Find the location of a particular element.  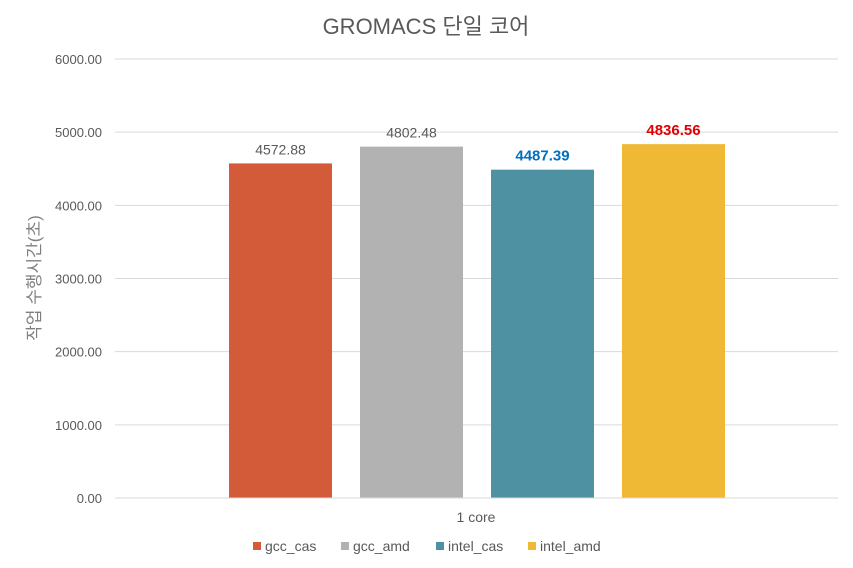

bar-gcc-amd is located at coordinates (411, 322).